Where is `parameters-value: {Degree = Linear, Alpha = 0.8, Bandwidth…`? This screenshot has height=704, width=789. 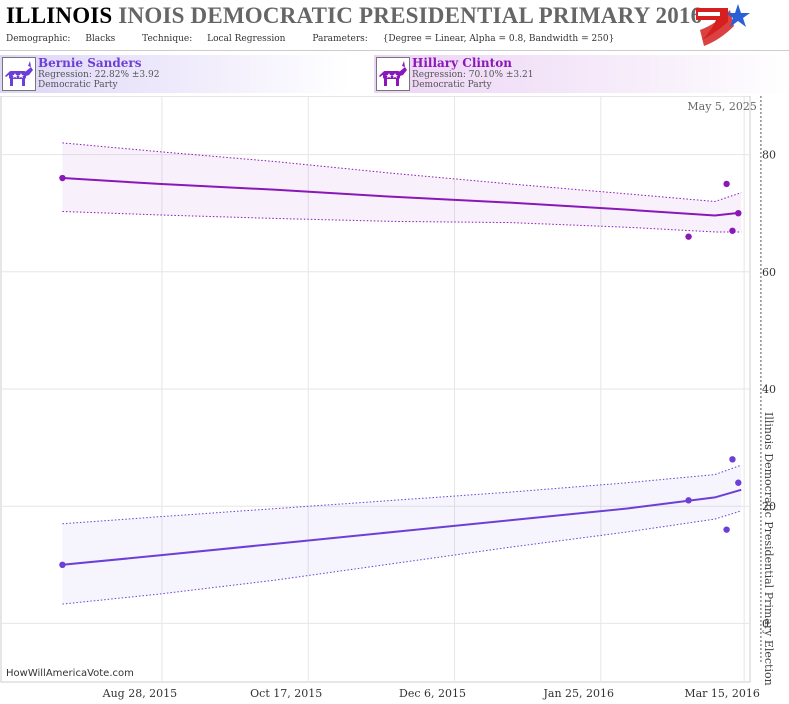
parameters-value: {Degree = Linear, Alpha = 0.8, Bandwidth… is located at coordinates (498, 39).